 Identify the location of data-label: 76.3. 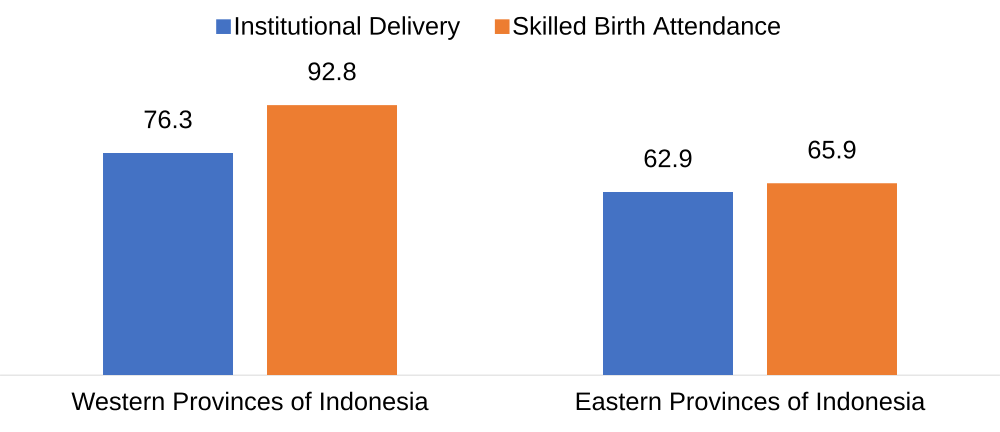
(168, 119).